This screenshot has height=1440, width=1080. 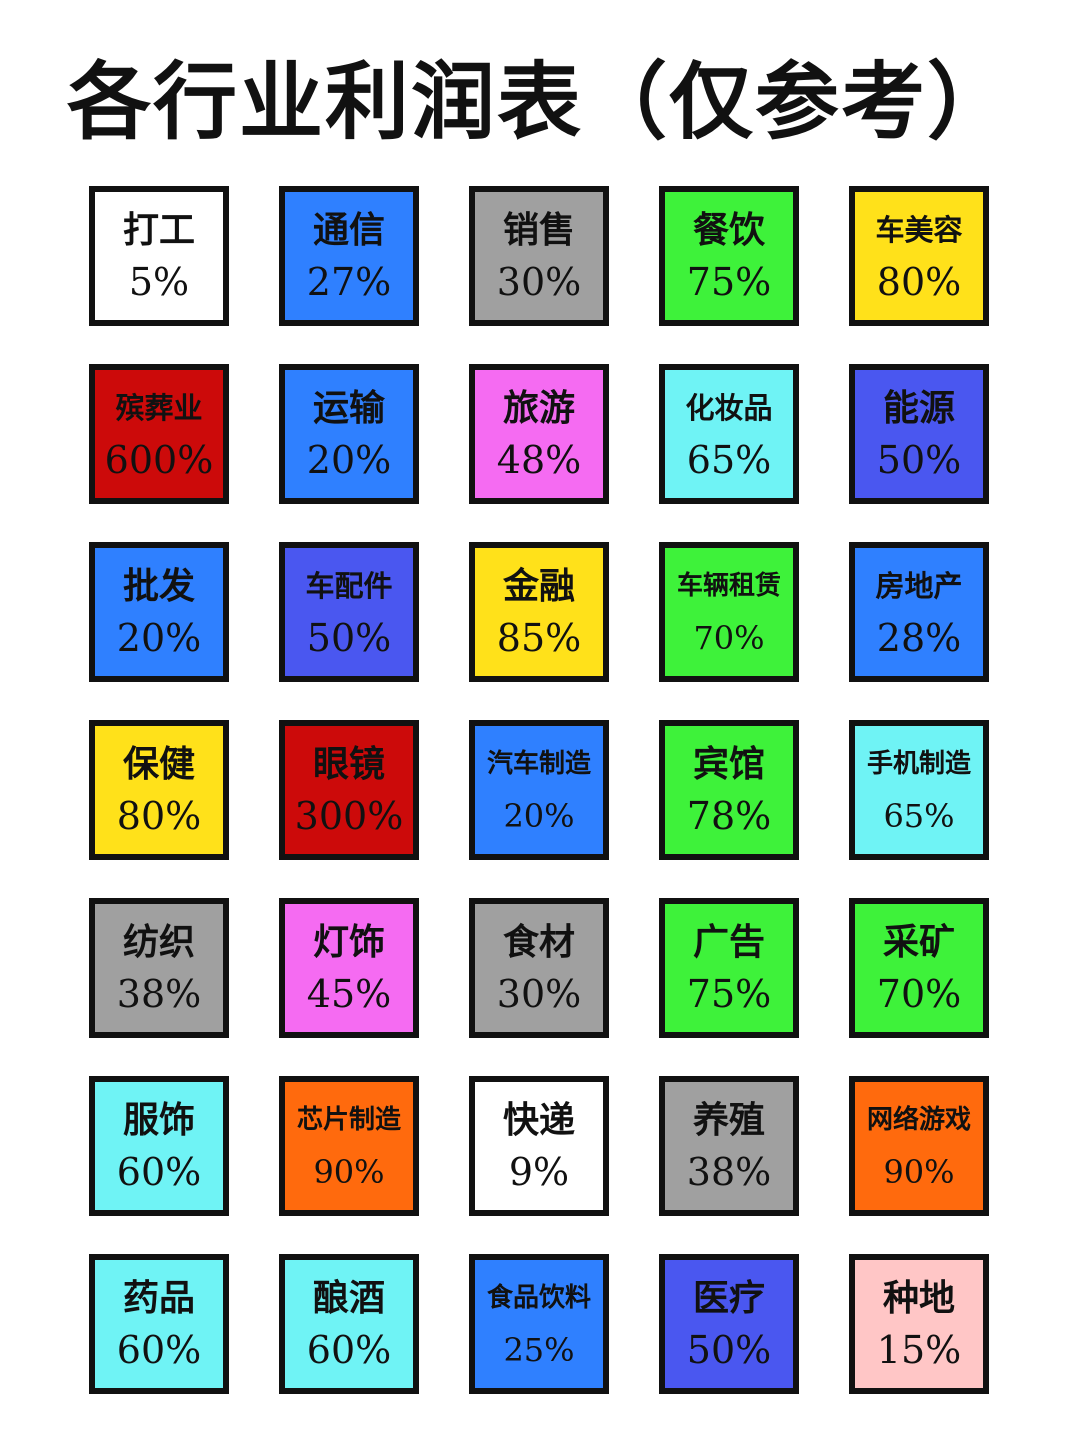 What do you see at coordinates (158, 230) in the screenshot?
I see `industry-name: 打工` at bounding box center [158, 230].